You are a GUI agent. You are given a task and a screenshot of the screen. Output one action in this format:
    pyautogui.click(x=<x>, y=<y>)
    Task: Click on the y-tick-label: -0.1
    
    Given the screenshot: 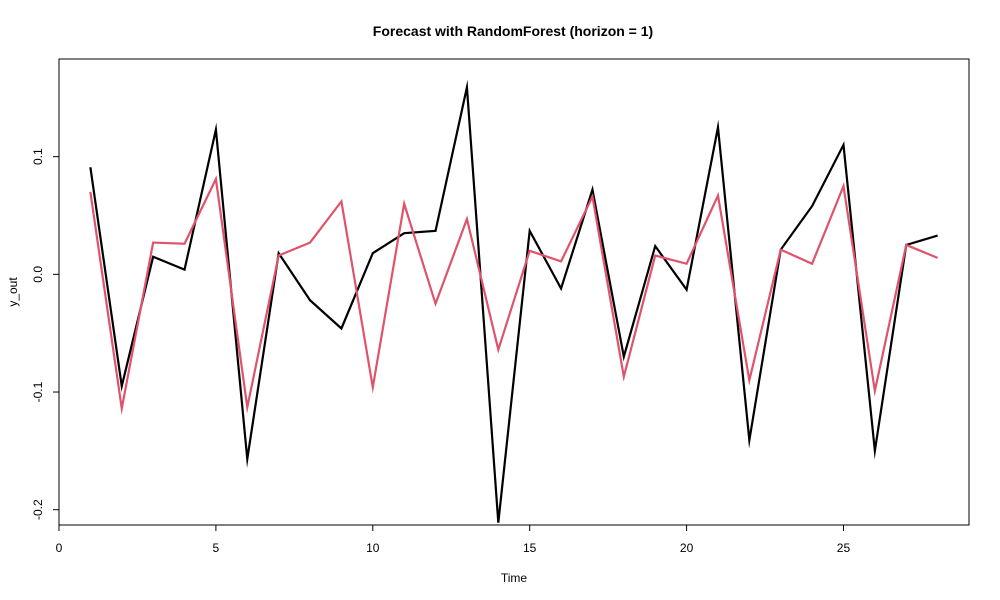 What is the action you would take?
    pyautogui.click(x=38, y=391)
    